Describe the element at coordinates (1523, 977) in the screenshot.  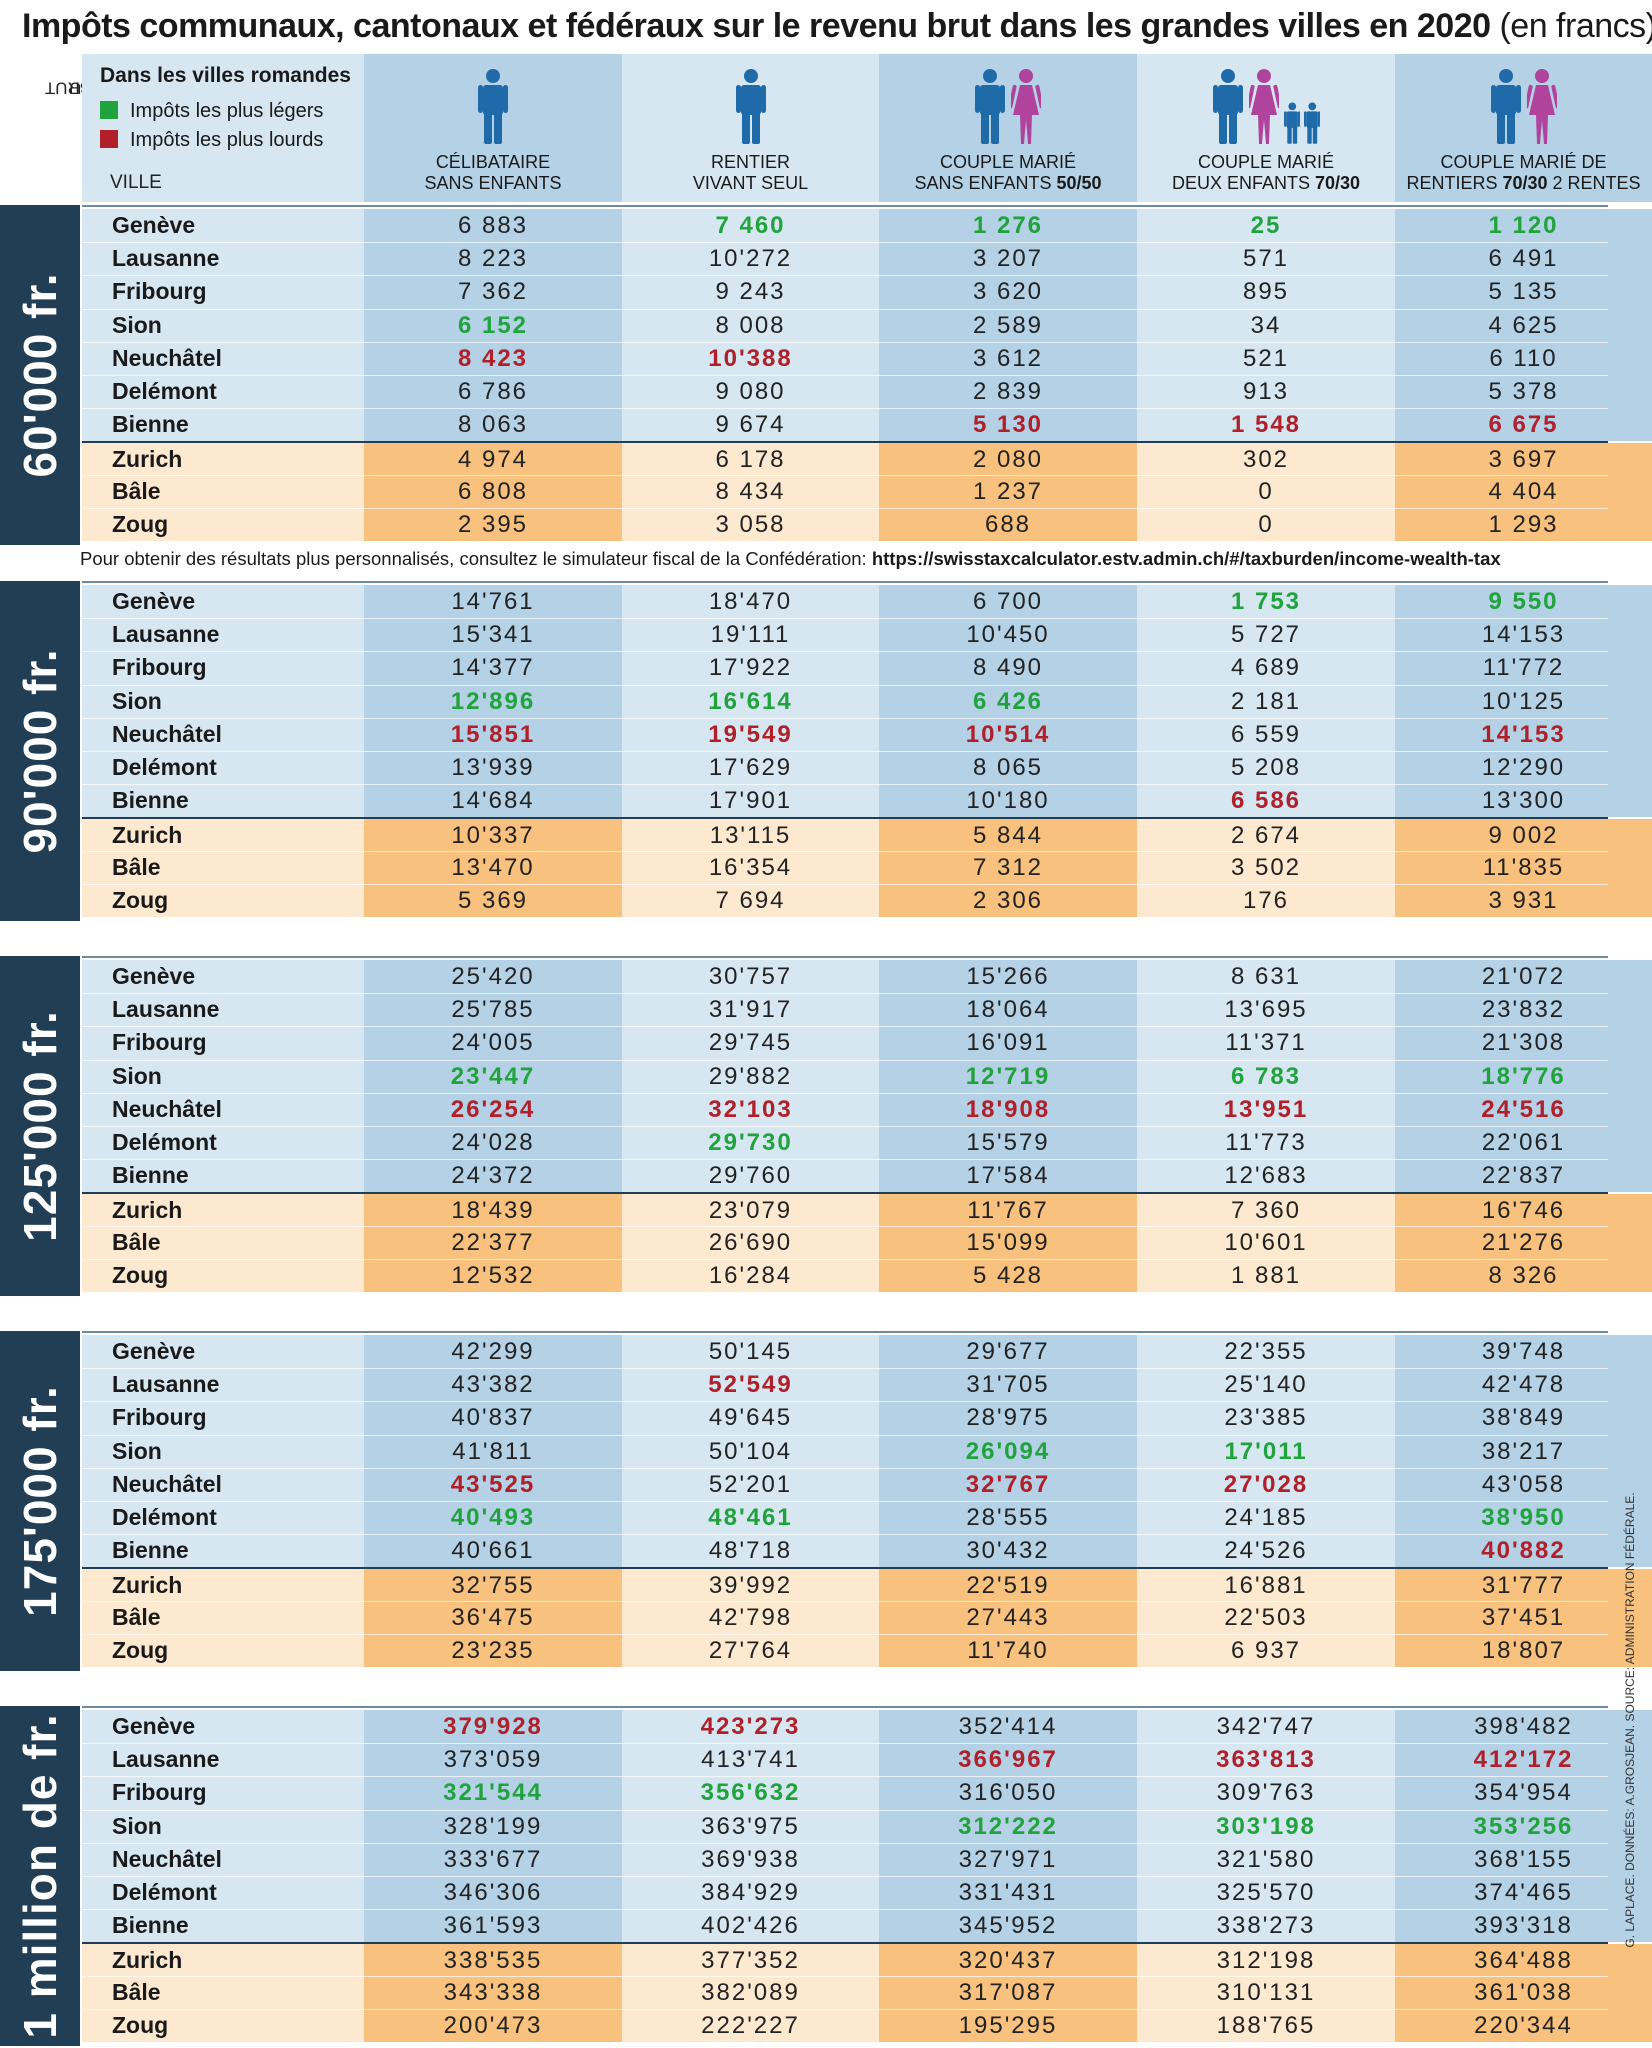
I see `value-cell: 21'072` at that location.